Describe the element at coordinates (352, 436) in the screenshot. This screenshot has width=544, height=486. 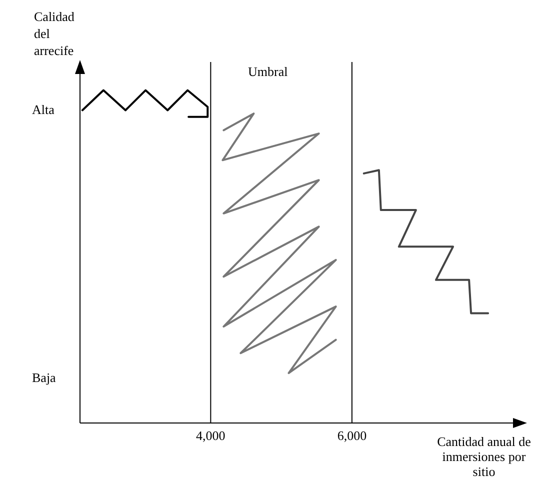
I see `x-tick-label: 6,000` at that location.